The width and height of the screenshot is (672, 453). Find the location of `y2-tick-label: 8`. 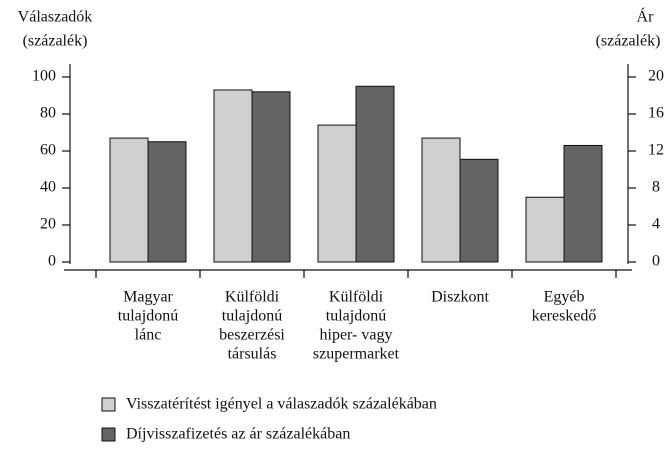

y2-tick-label: 8 is located at coordinates (656, 187).